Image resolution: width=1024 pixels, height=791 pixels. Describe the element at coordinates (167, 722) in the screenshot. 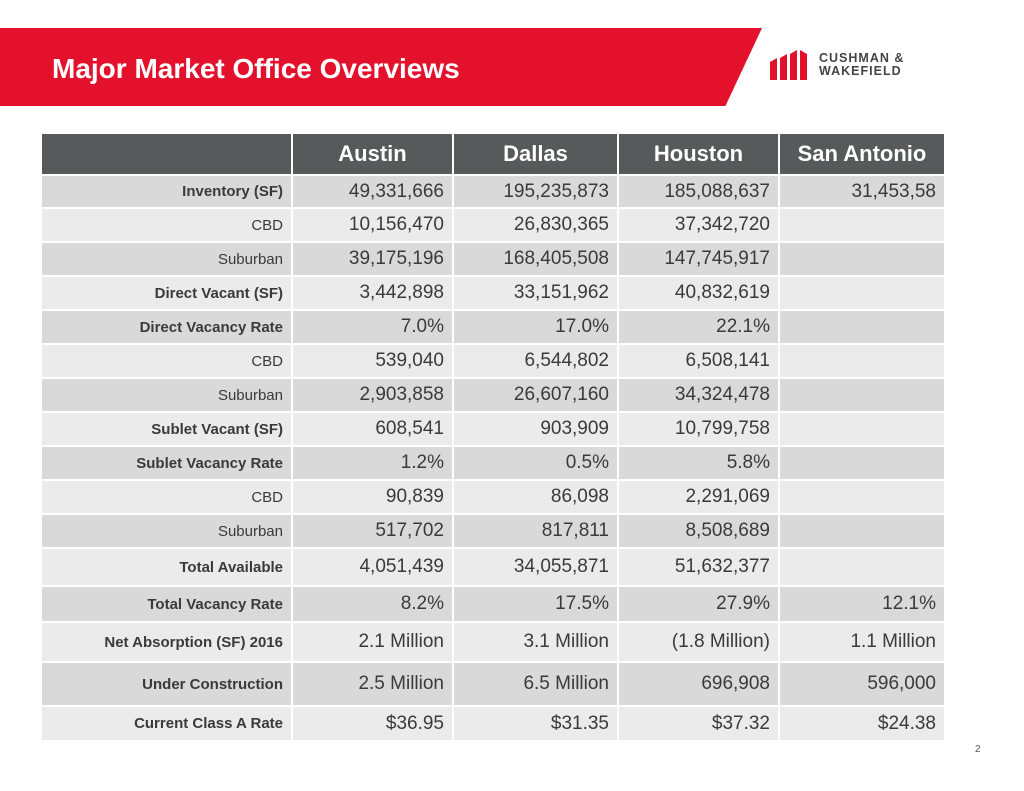

I see `row-label: Current Class A Rate` at that location.